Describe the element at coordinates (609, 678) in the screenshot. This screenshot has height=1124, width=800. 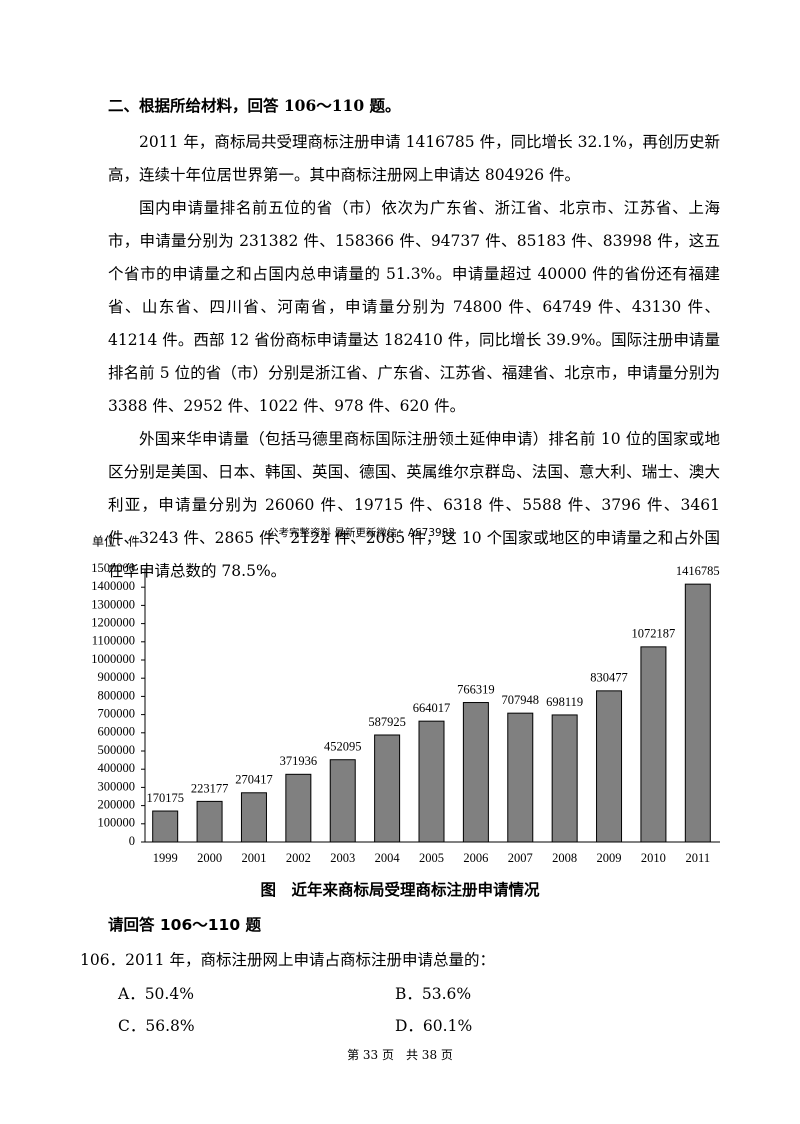
I see `data-label: 830477` at that location.